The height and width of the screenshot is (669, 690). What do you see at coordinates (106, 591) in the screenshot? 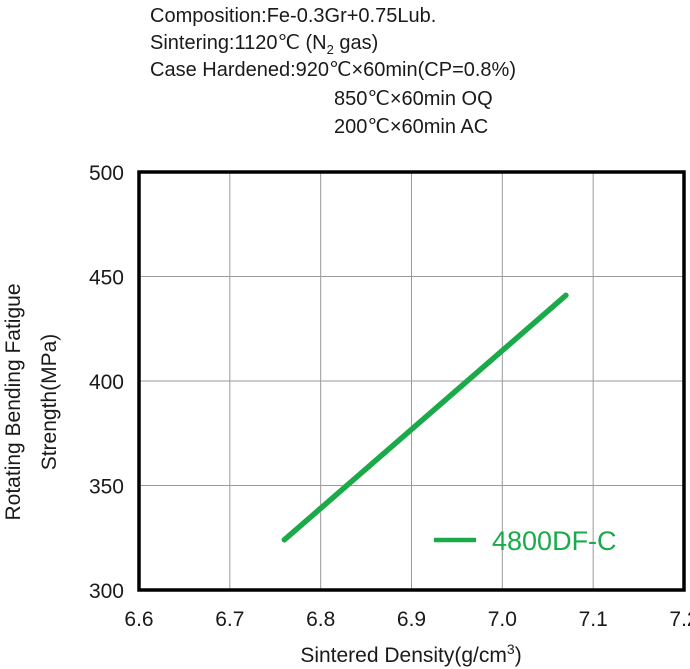
I see `y-tick-label: 300` at bounding box center [106, 591].